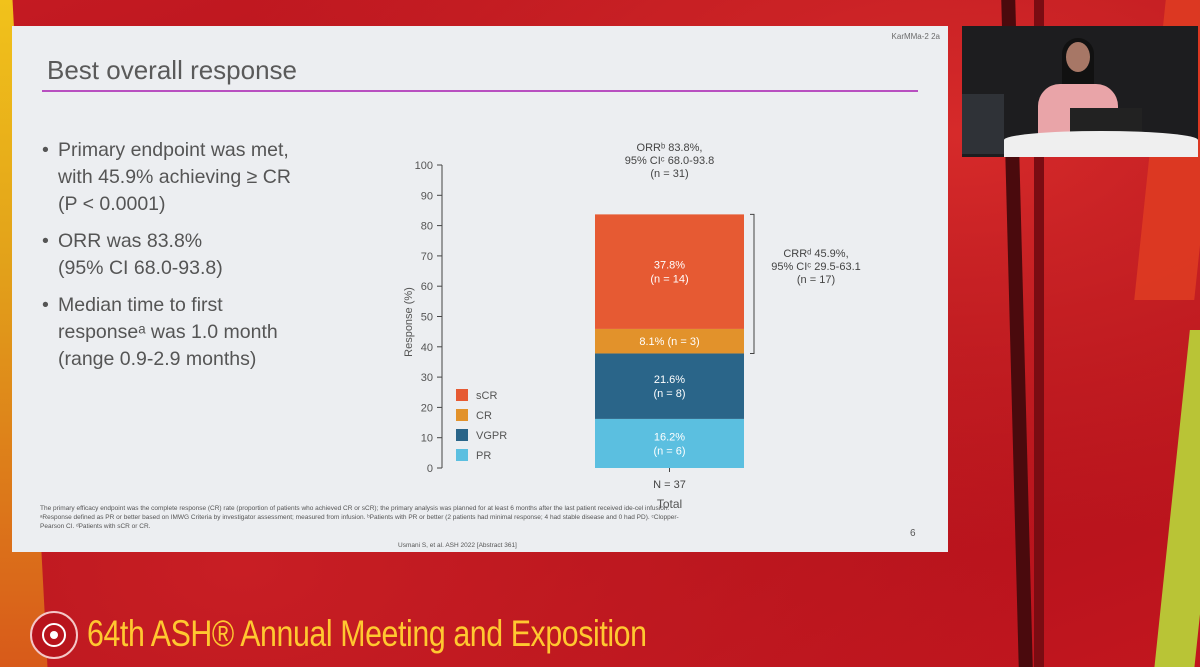 The height and width of the screenshot is (667, 1200). I want to click on meeting-banner: 64th ASH® Annual Meeting and Exposition, so click(367, 633).